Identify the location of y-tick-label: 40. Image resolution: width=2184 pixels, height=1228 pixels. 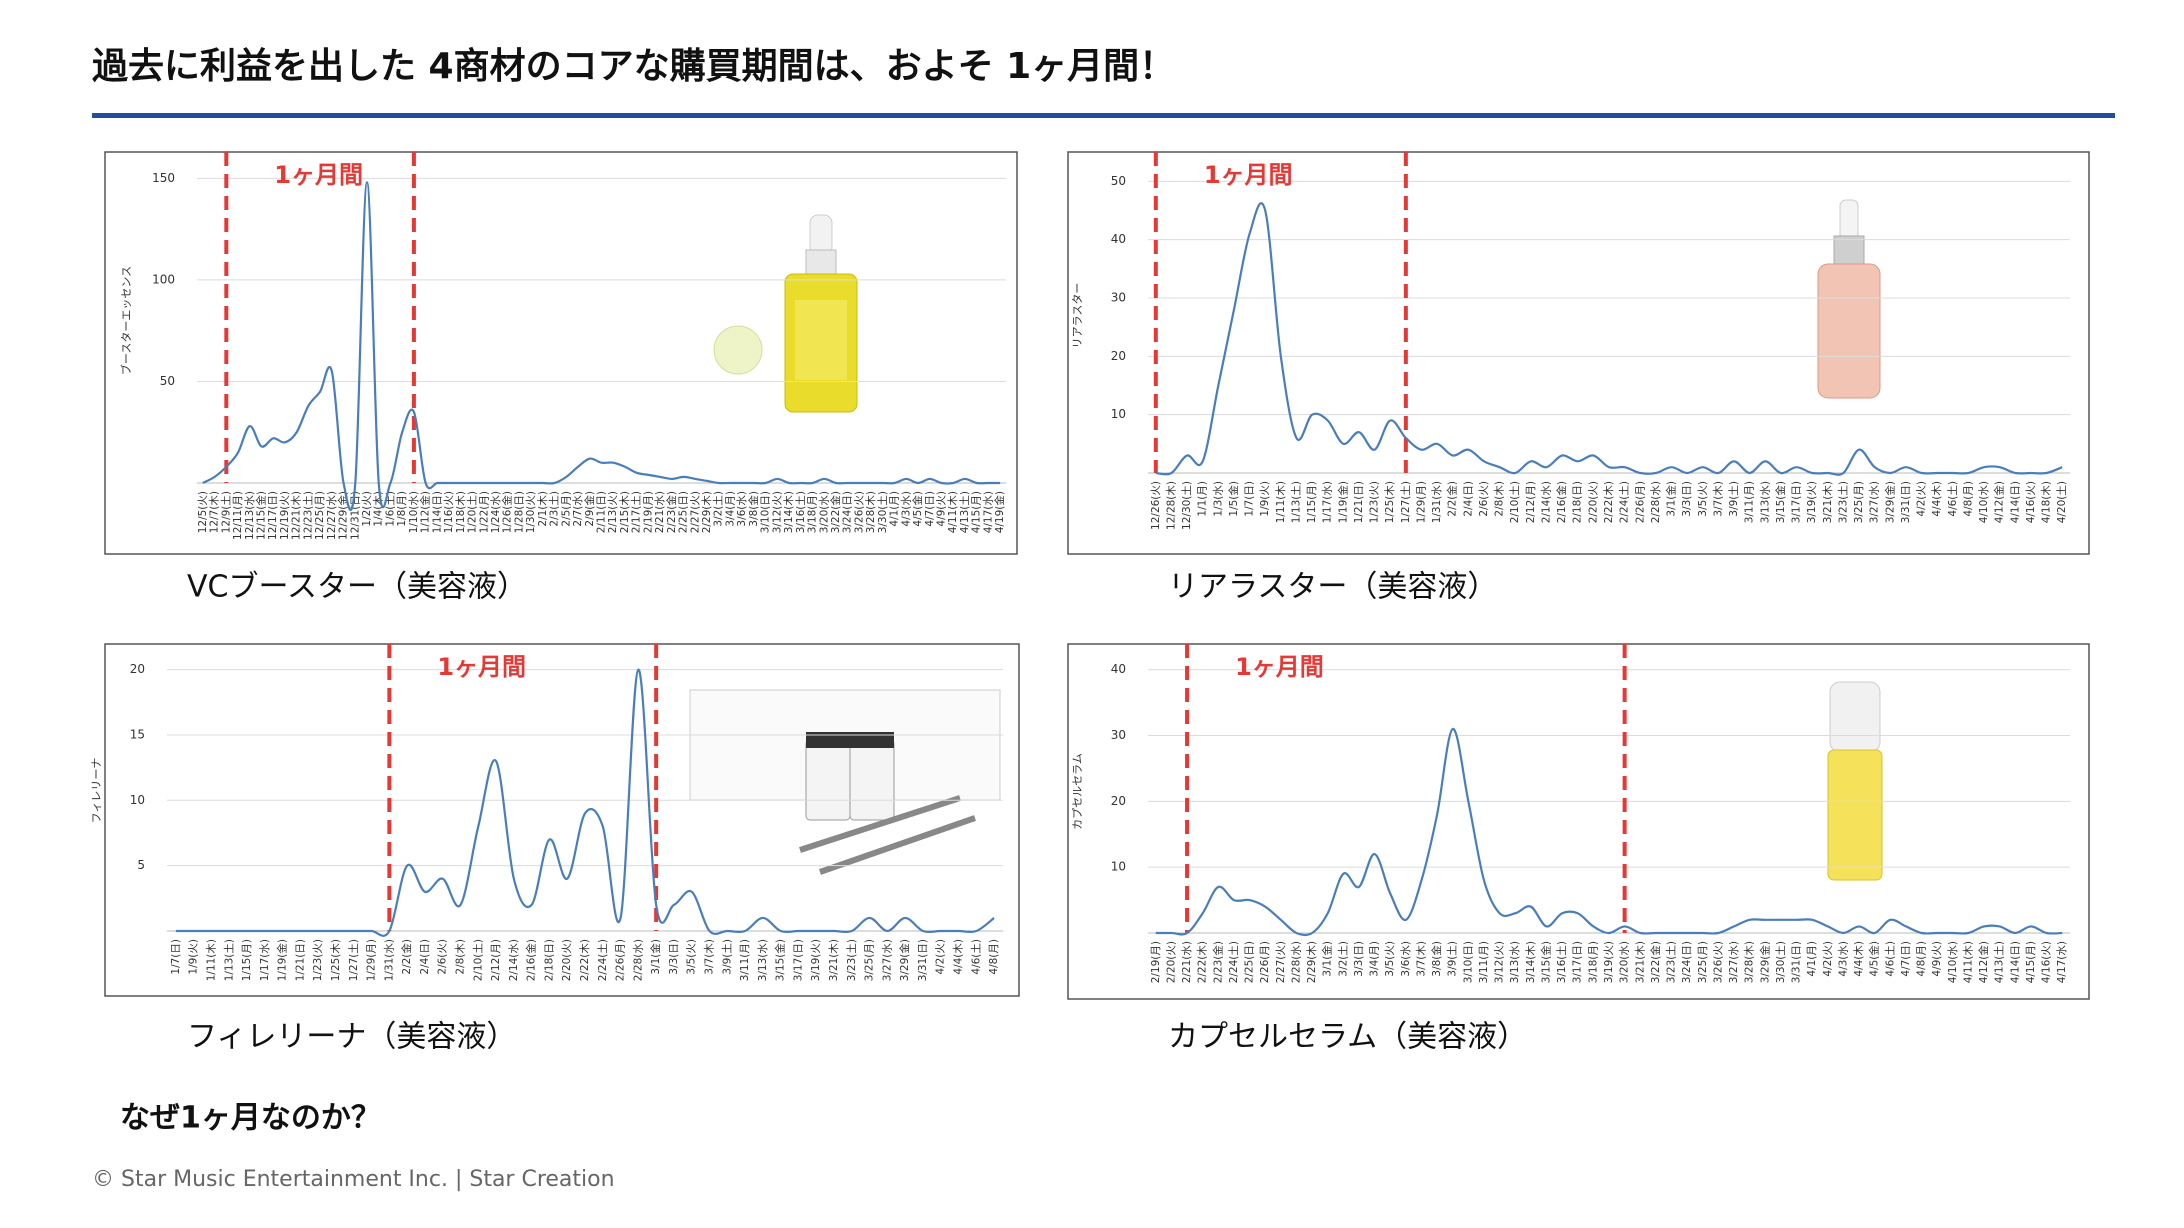
(1118, 669).